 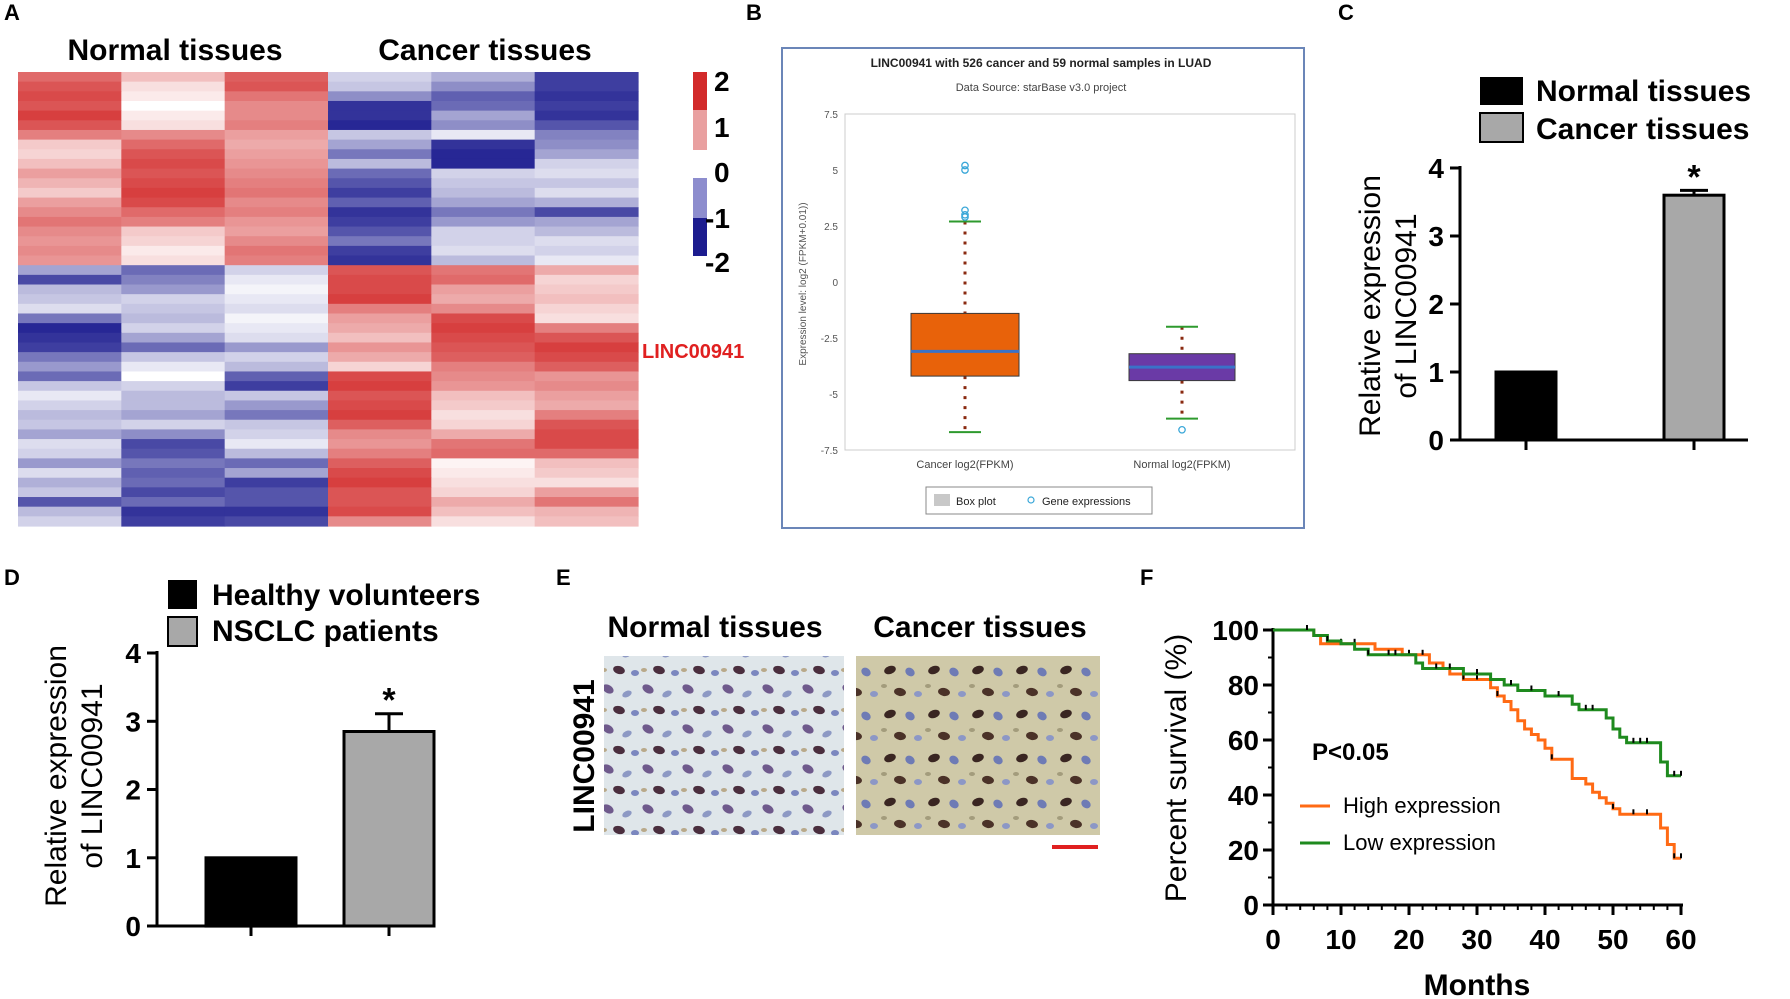 I want to click on survival-xtick-label: 40, so click(x=1544, y=939).